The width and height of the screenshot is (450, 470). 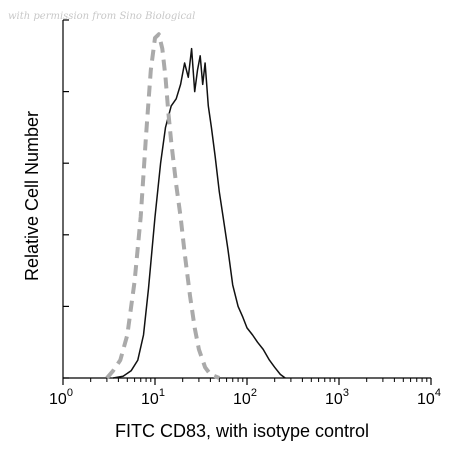 I want to click on y-axis-title: Relative Cell Number, so click(x=32, y=196).